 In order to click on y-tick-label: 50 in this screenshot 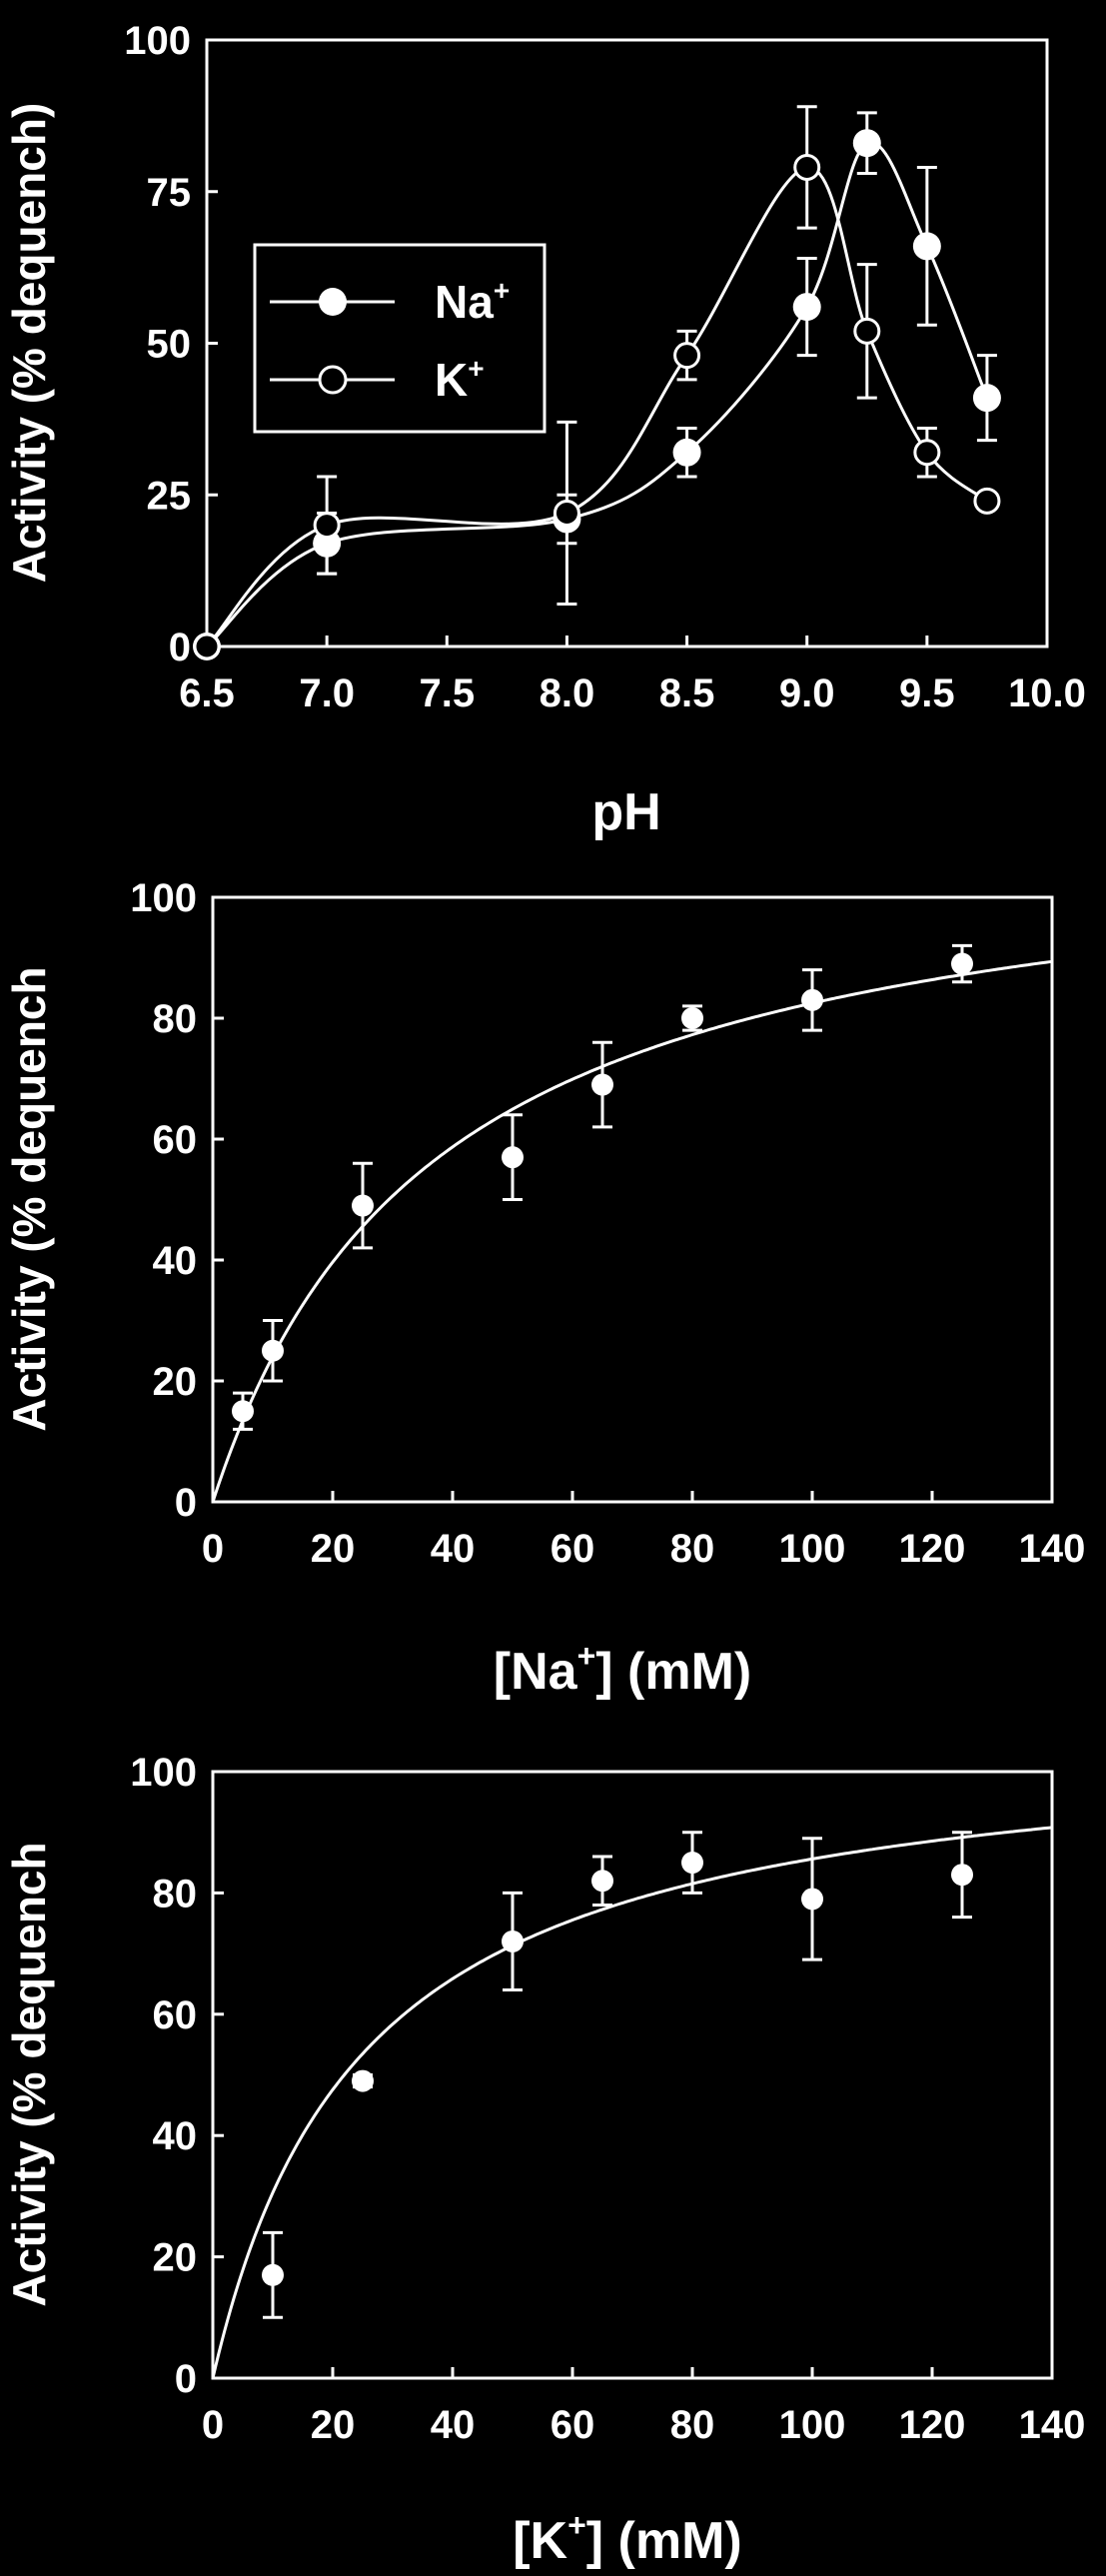, I will do `click(169, 345)`.